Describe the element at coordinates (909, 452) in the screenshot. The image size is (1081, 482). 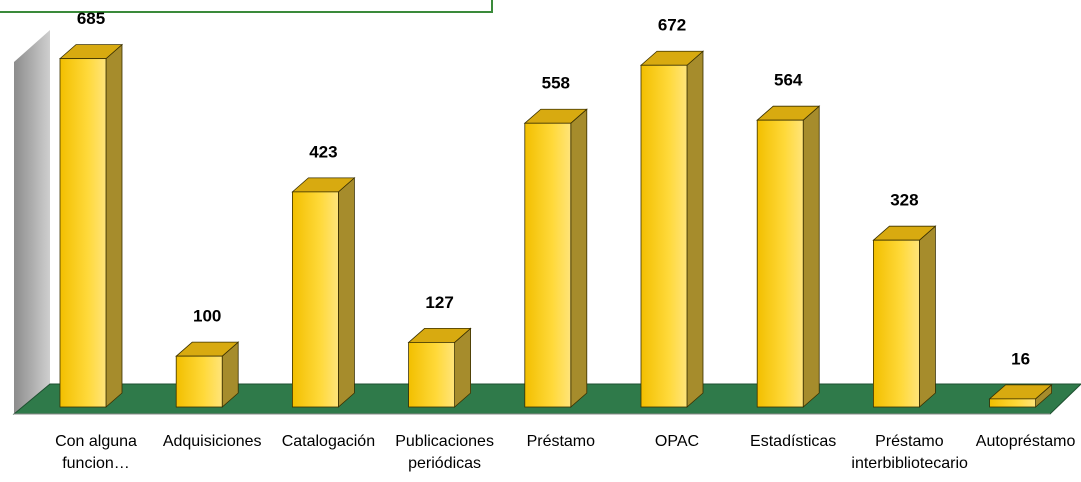
I see `x-tick-label: Préstamo interbibliotecario` at that location.